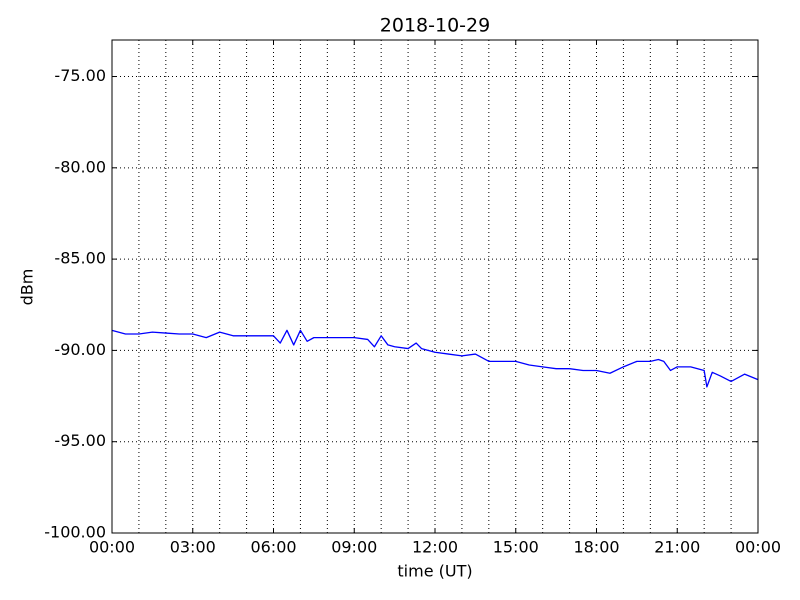 This screenshot has height=600, width=800. What do you see at coordinates (193, 547) in the screenshot?
I see `x-tick-label: 03:00` at bounding box center [193, 547].